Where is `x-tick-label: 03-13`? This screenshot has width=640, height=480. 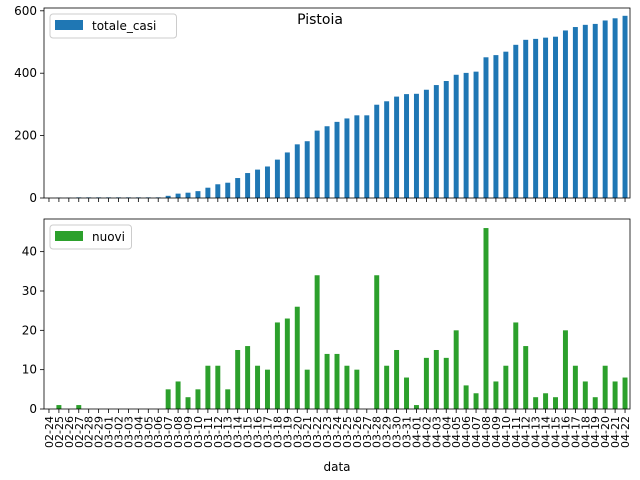 x-tick-label: 03-13 is located at coordinates (228, 432).